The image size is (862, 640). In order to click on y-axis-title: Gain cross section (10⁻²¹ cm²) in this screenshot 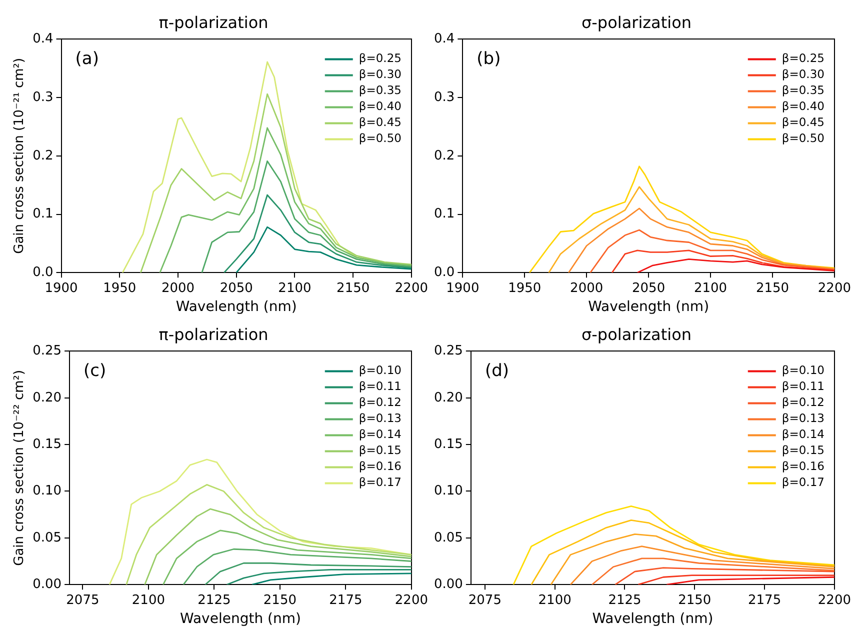, I will do `click(20, 156)`.